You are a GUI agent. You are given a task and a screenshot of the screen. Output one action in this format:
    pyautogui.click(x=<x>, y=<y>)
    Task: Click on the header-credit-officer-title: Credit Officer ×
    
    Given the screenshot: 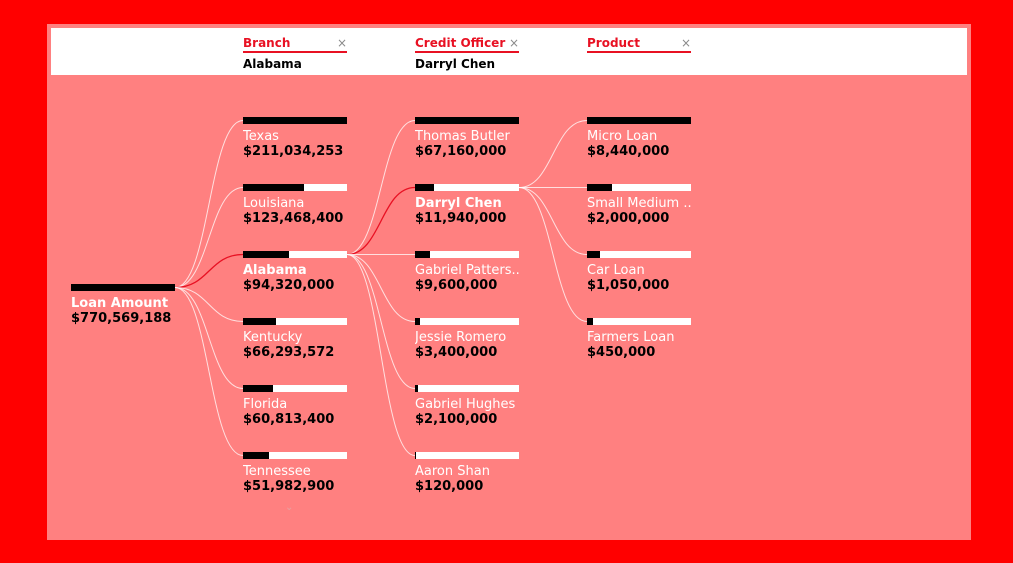 What is the action you would take?
    pyautogui.click(x=467, y=44)
    